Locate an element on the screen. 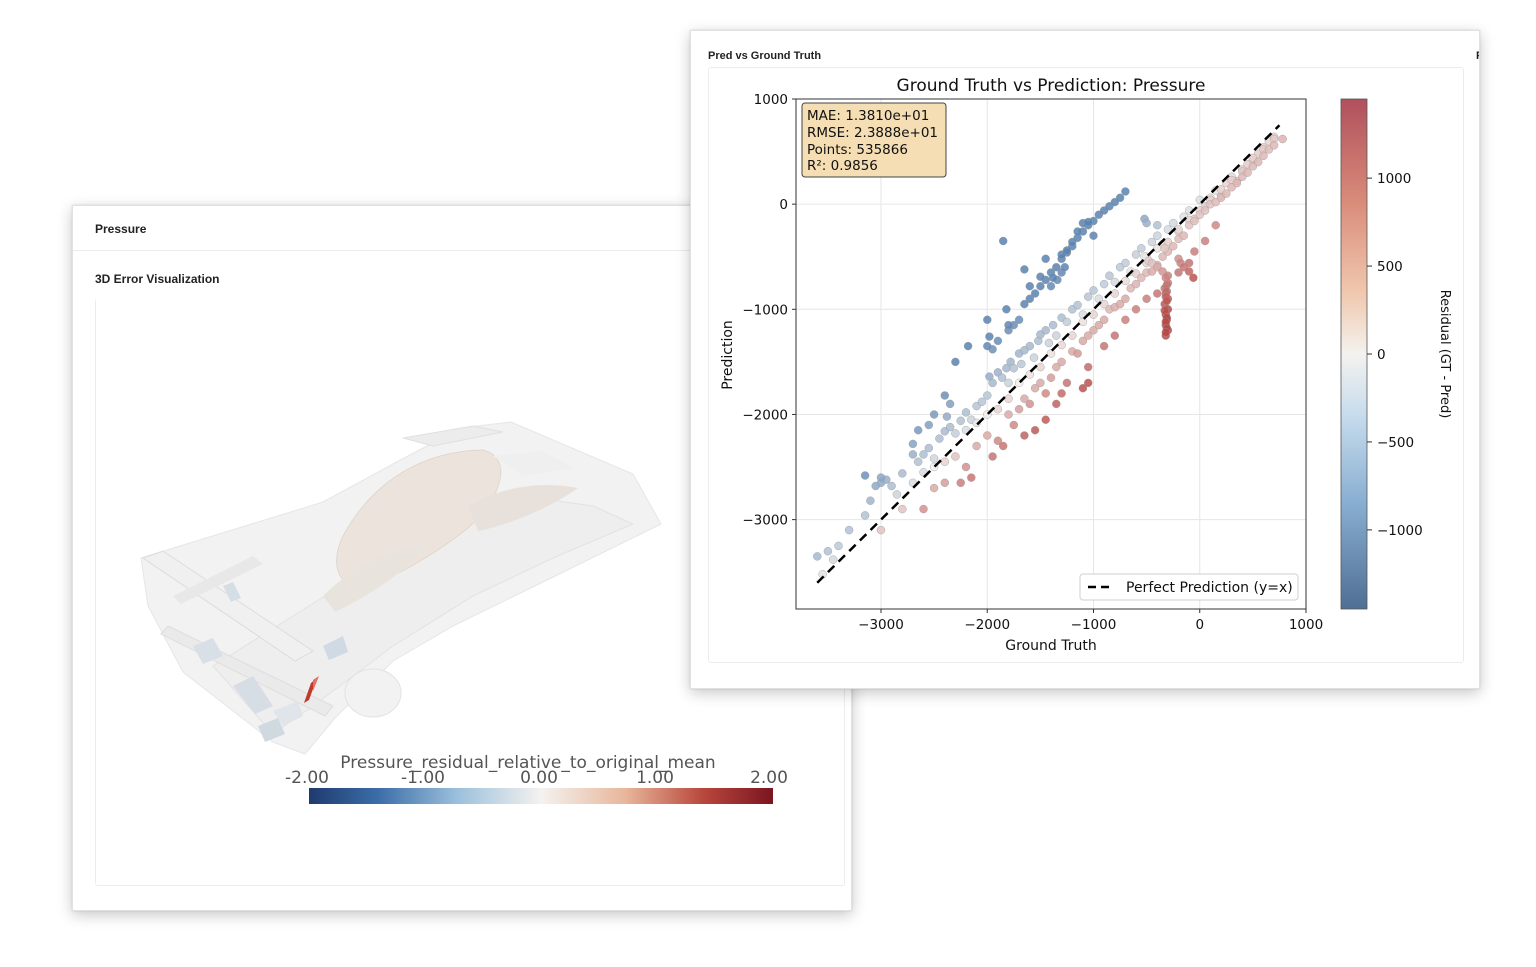 Image resolution: width=1536 pixels, height=967 pixels. colorbar-tick: 0.00 is located at coordinates (539, 778).